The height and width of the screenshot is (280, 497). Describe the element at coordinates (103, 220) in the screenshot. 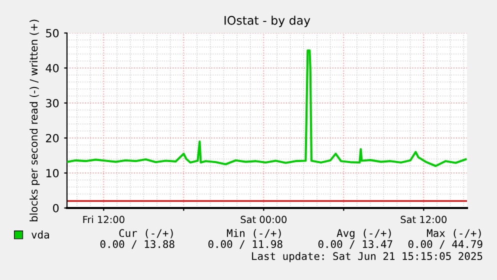

I see `x-tick-label: Fri 12:00` at that location.